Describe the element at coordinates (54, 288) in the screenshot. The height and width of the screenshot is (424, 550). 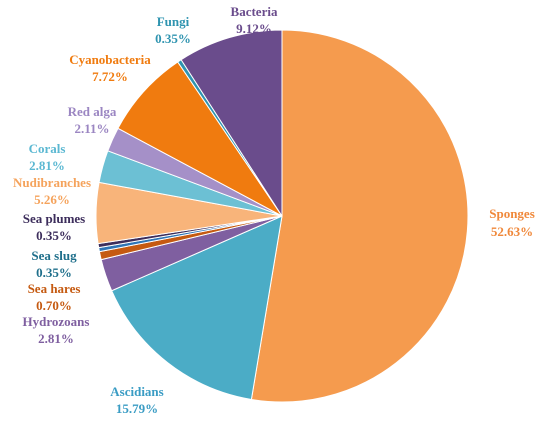
I see `slice-label-sea-hares: Sea hares` at that location.